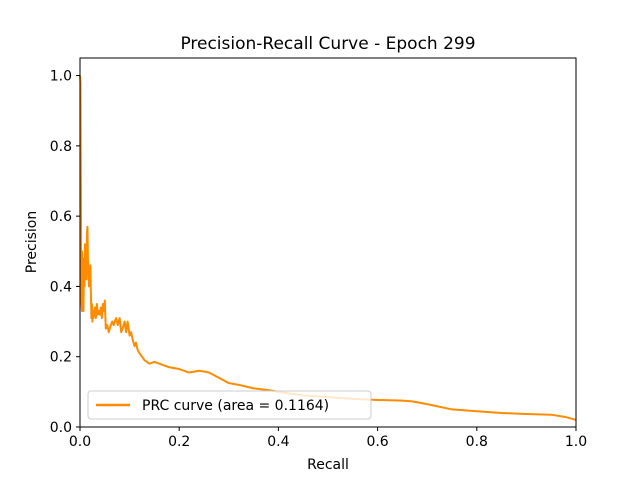  I want to click on legend: PRC curve (area = 0.1164), so click(229, 405).